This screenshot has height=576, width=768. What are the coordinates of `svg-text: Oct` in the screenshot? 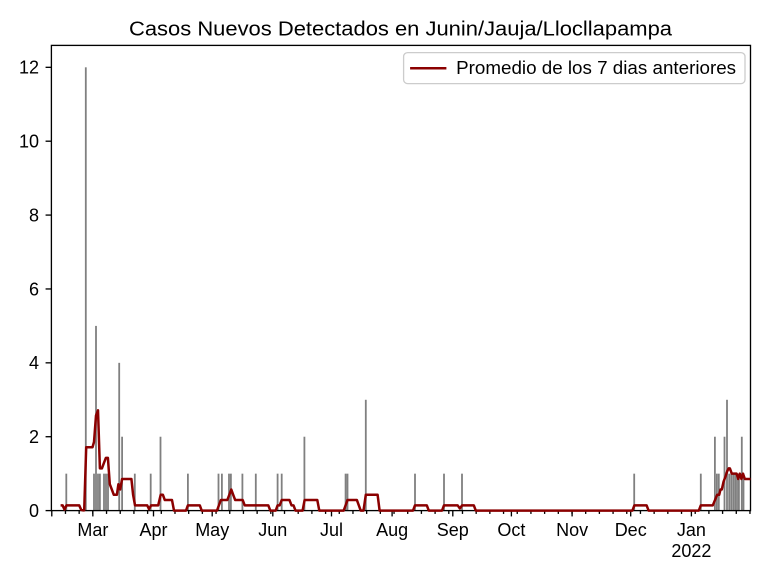 It's located at (511, 530).